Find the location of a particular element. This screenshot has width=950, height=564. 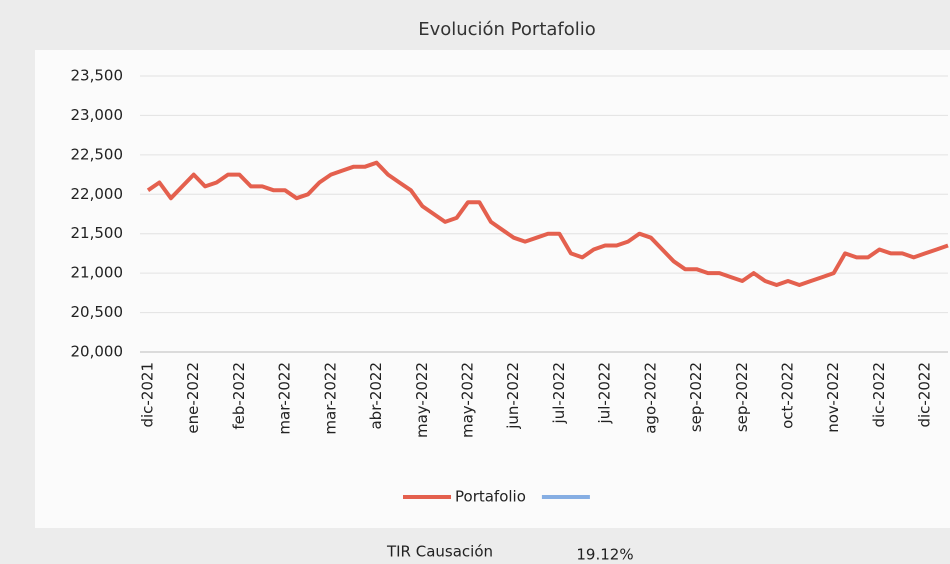

x-tick-label: dic-2021 is located at coordinates (148, 395).